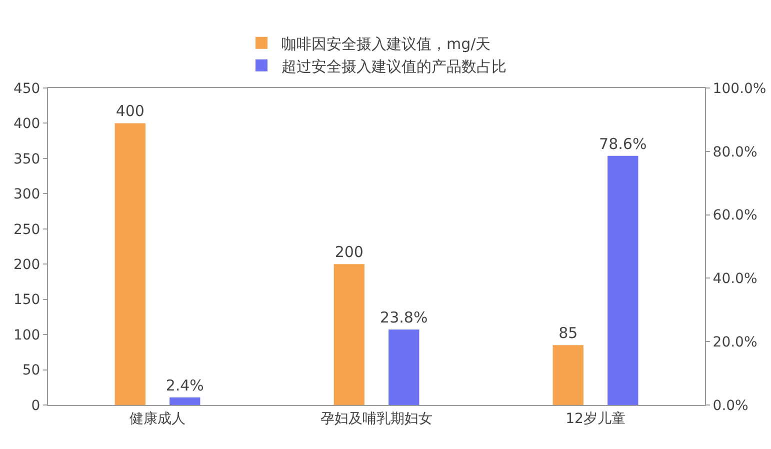  What do you see at coordinates (623, 143) in the screenshot?
I see `data-label: 78.6%` at bounding box center [623, 143].